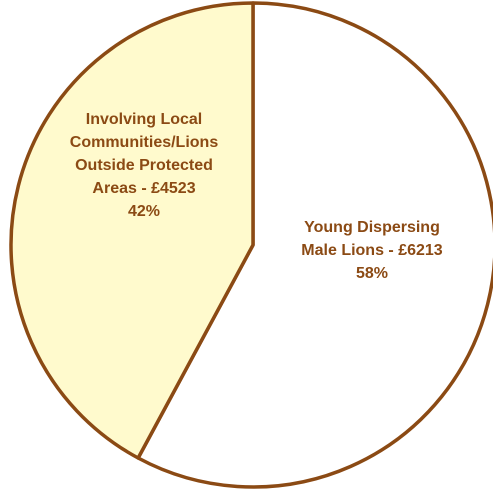 The image size is (493, 491). Describe the element at coordinates (143, 188) in the screenshot. I see `slice-label-line: Areas - £4523` at that location.